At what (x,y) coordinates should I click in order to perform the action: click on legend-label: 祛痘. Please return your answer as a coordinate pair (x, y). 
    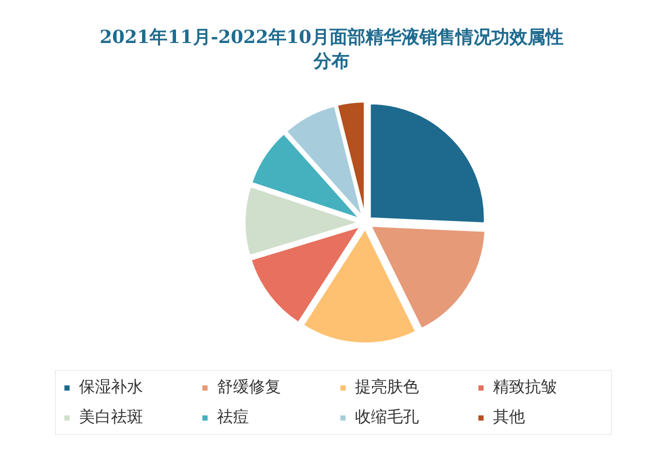
    Looking at the image, I should click on (233, 417).